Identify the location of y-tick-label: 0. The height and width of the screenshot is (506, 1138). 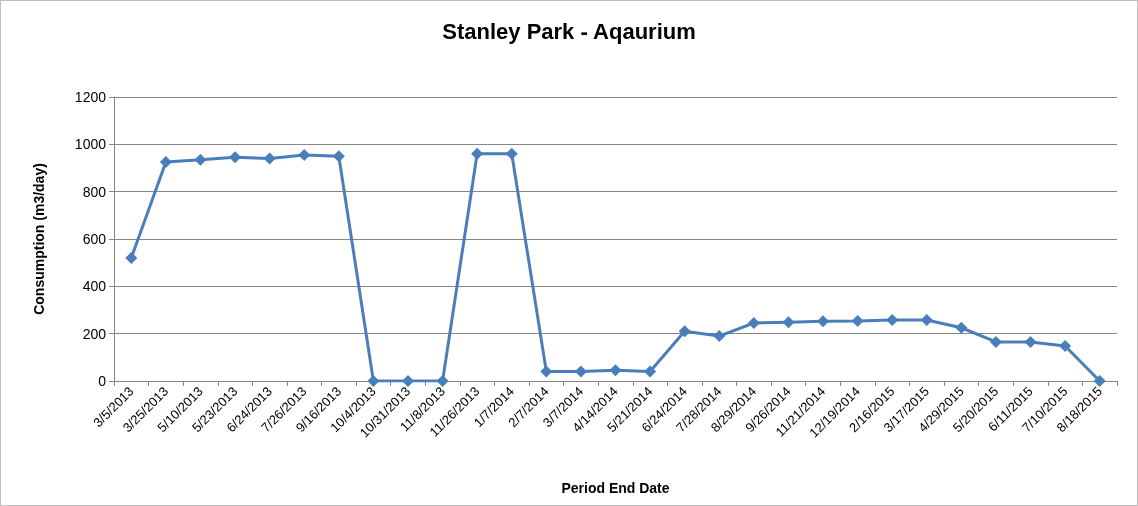
(102, 381).